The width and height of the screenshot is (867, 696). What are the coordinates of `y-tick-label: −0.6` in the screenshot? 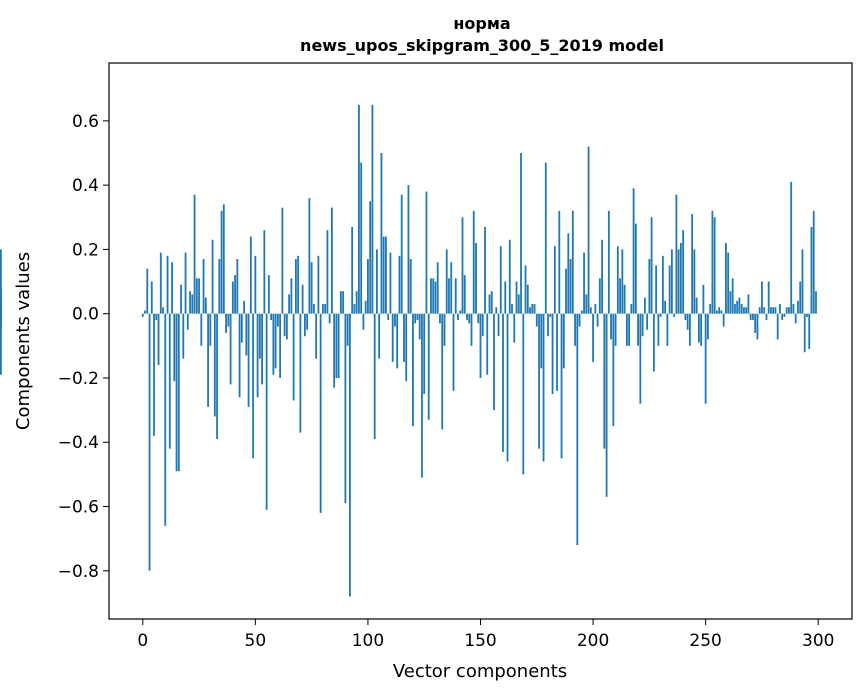 It's located at (78, 508).